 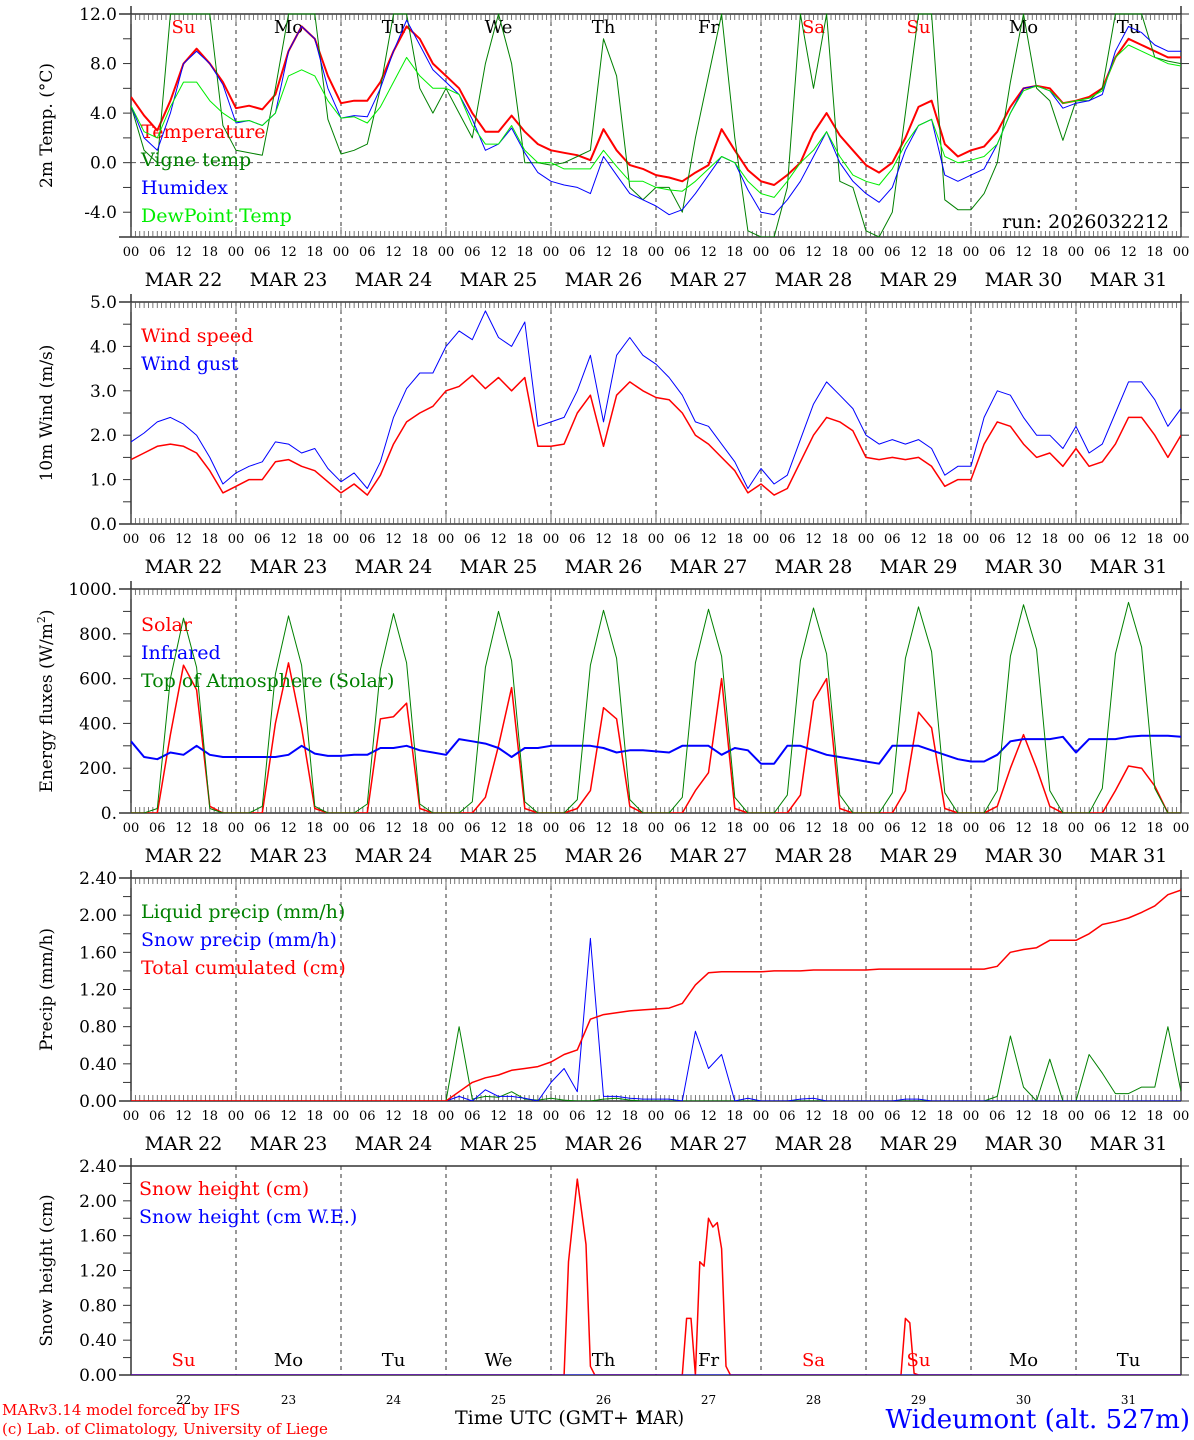 I want to click on date-label: MAR 29, so click(x=919, y=856).